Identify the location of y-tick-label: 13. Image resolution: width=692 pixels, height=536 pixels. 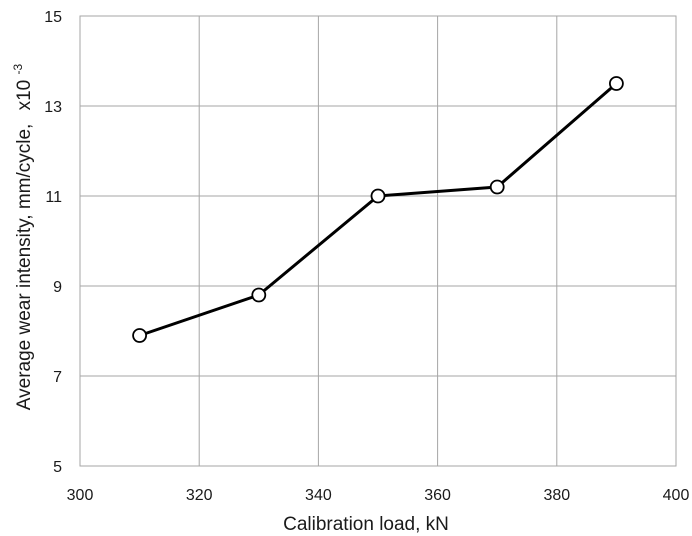
(53, 107).